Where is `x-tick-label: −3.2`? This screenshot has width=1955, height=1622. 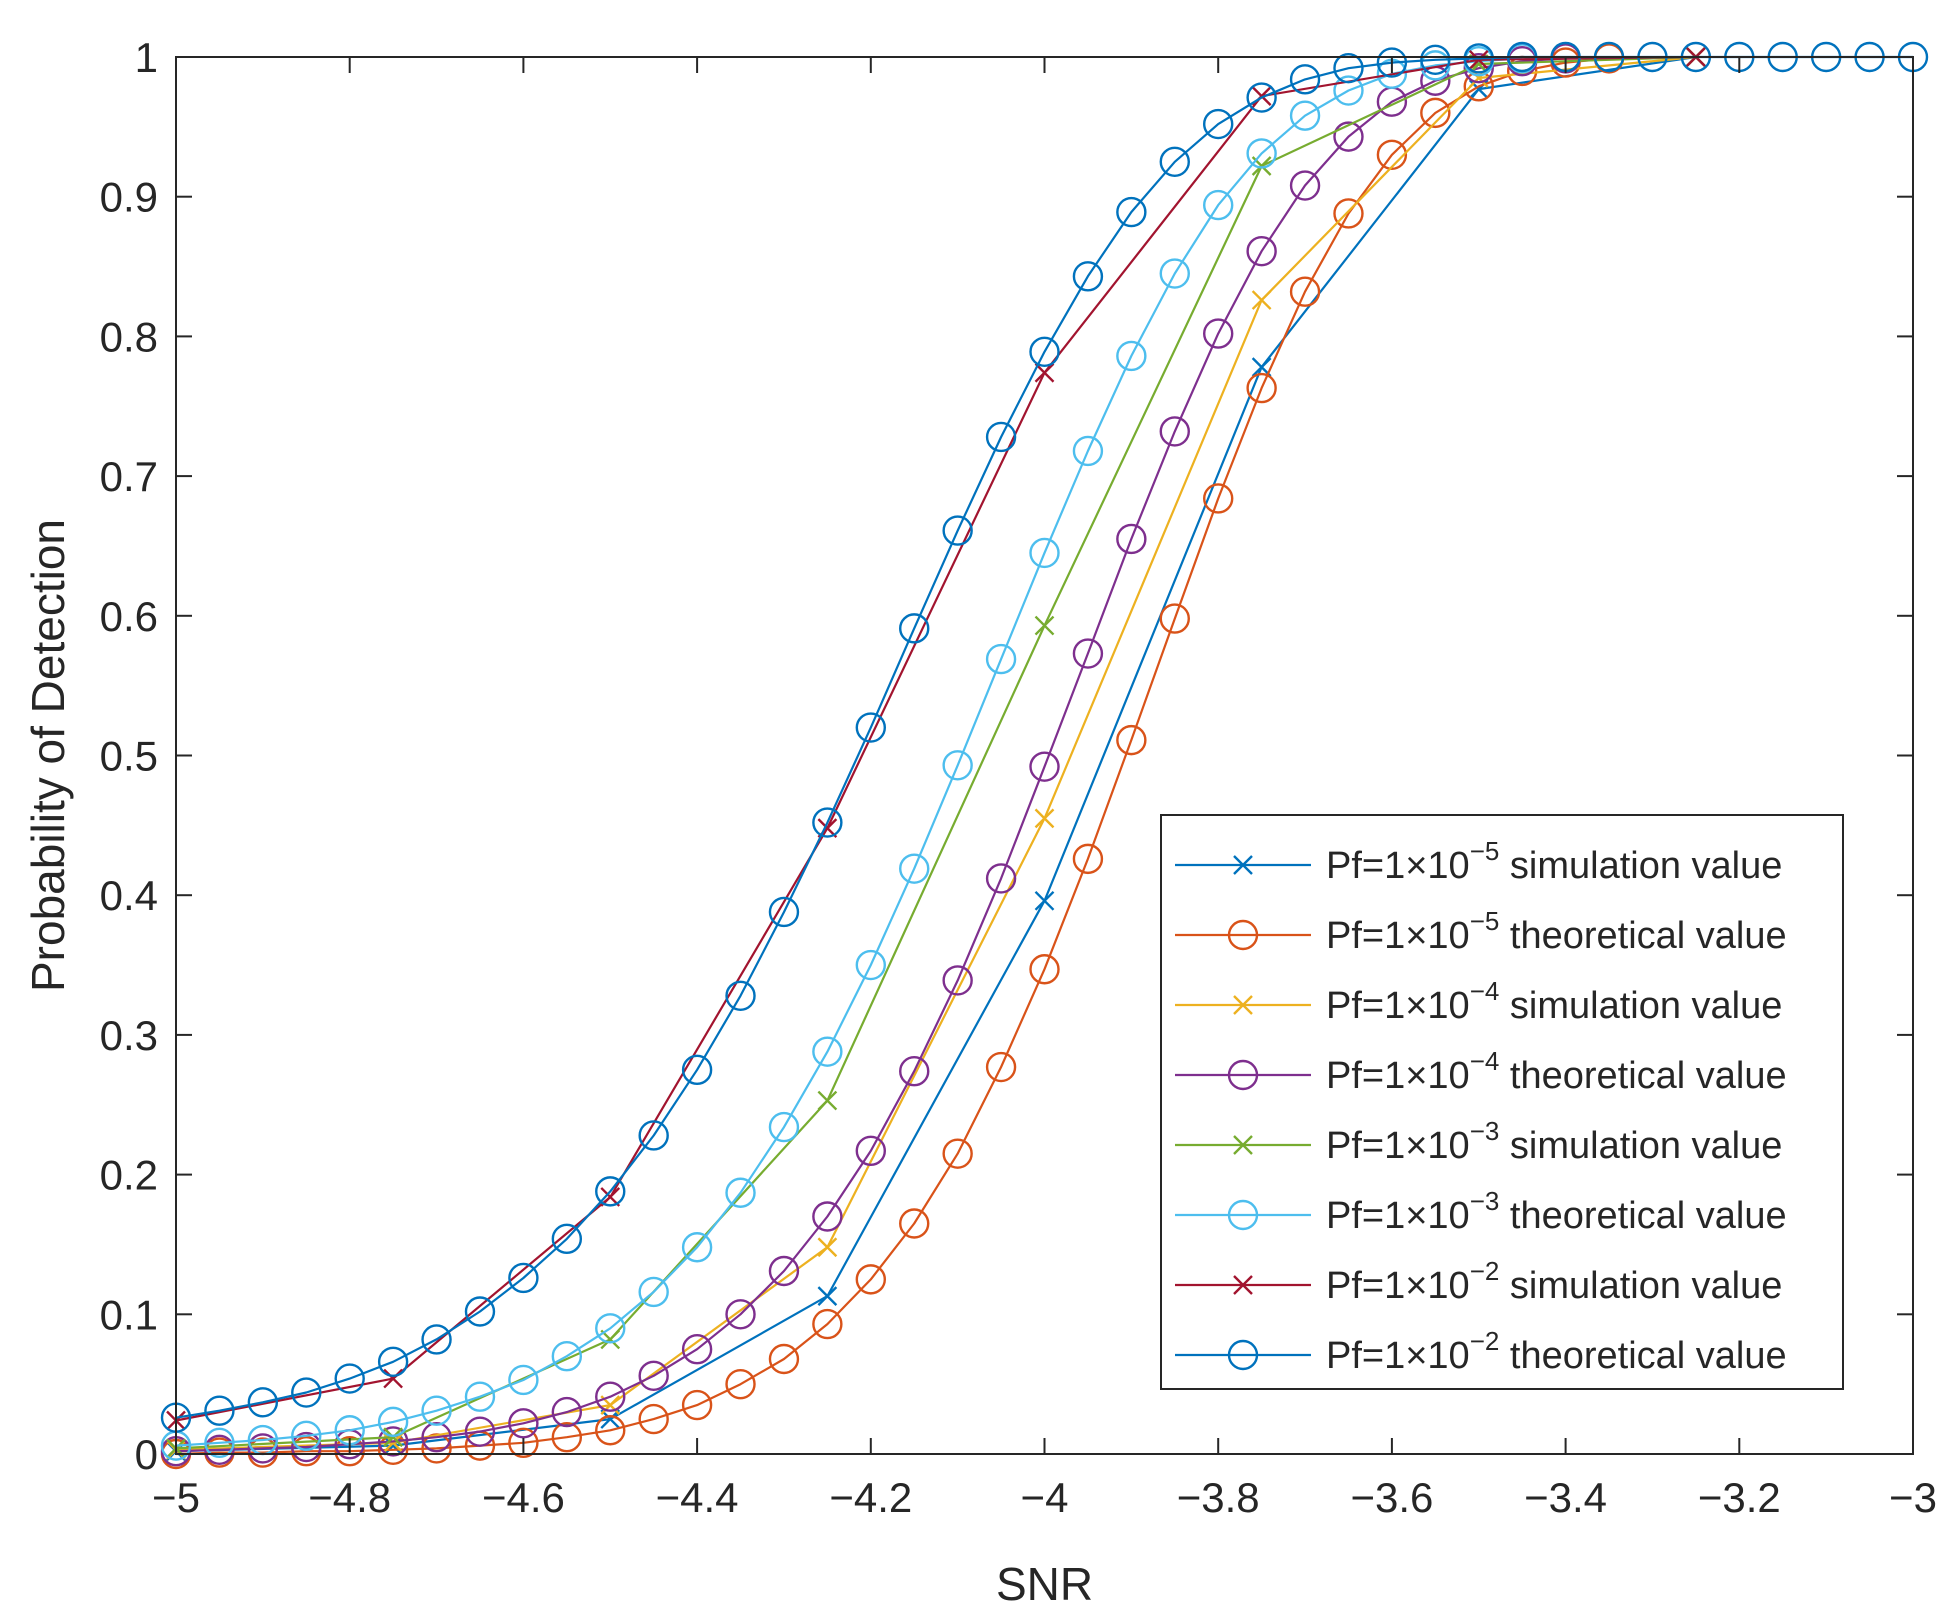 x-tick-label: −3.2 is located at coordinates (1739, 1497).